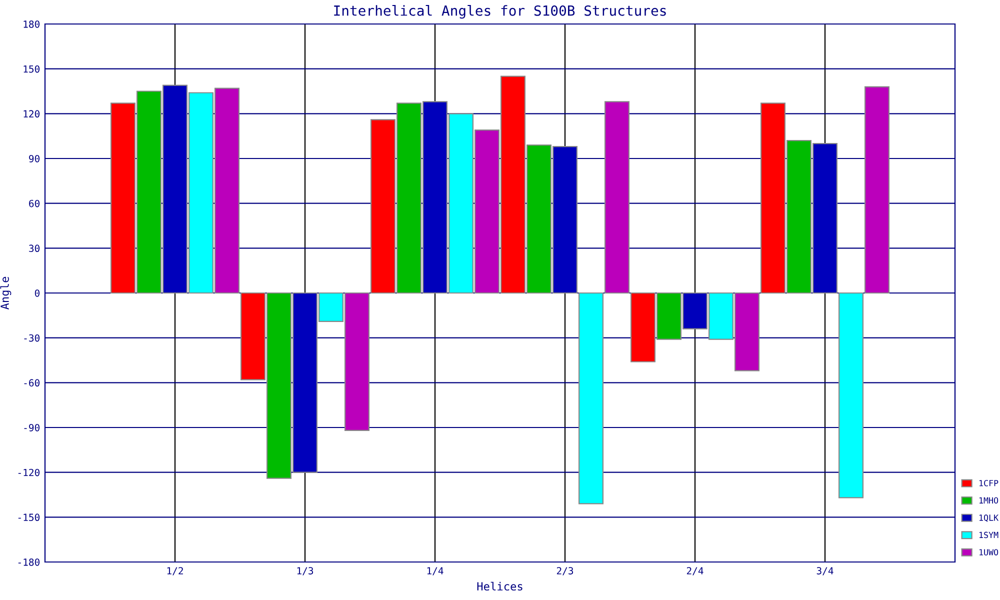 The width and height of the screenshot is (1000, 600). Describe the element at coordinates (695, 571) in the screenshot. I see `x-tick-label: 2/4` at that location.